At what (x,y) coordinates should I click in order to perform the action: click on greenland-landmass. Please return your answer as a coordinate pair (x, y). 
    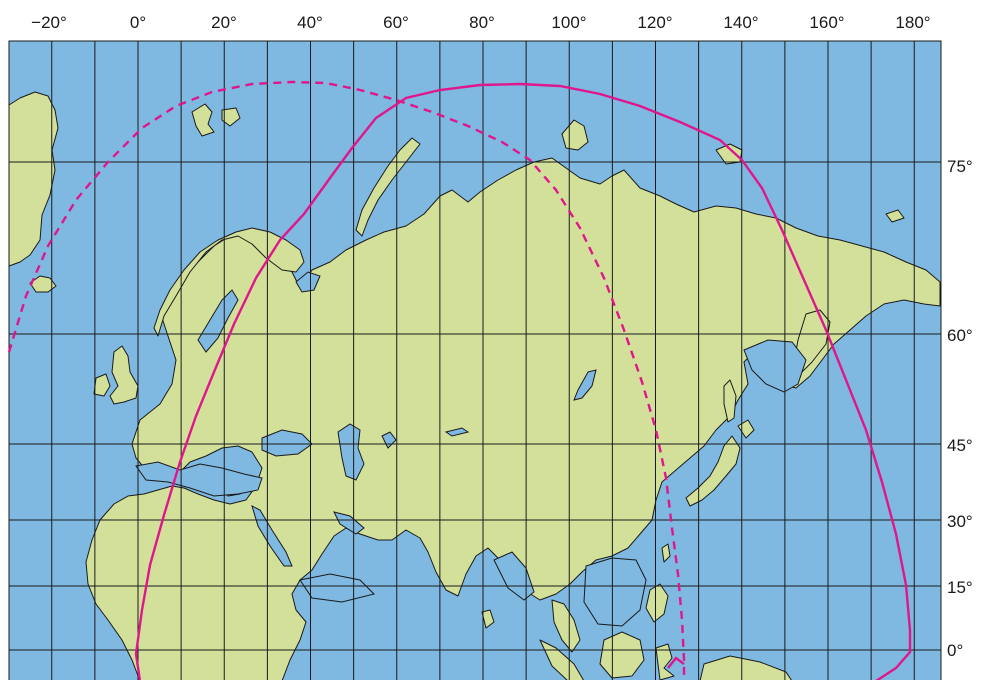
    Looking at the image, I should click on (33, 179).